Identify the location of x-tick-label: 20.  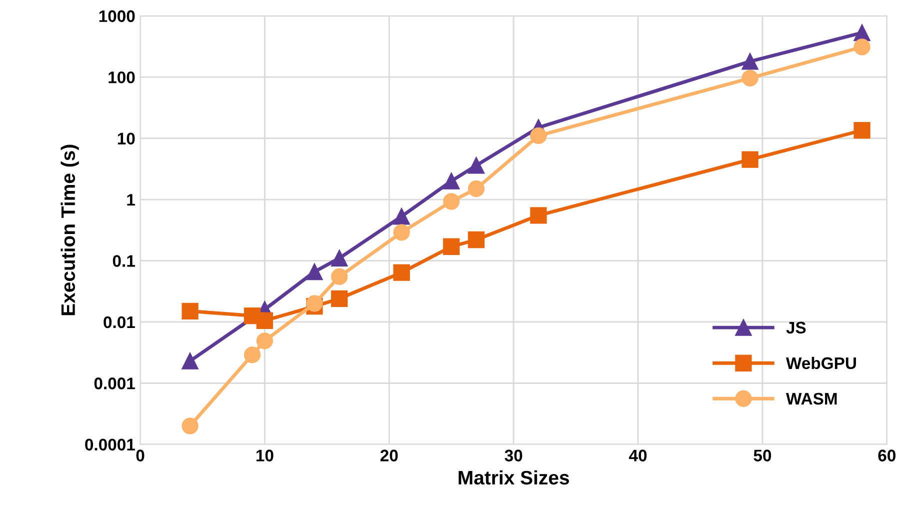
(389, 456).